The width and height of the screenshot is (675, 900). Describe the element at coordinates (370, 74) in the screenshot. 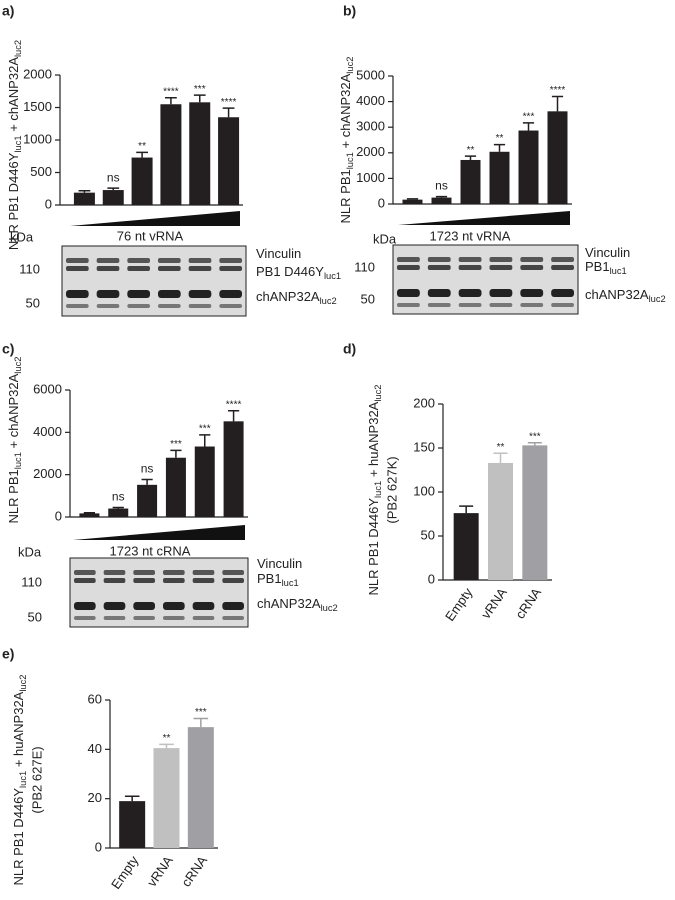

I see `y-tick-label: 5000` at that location.